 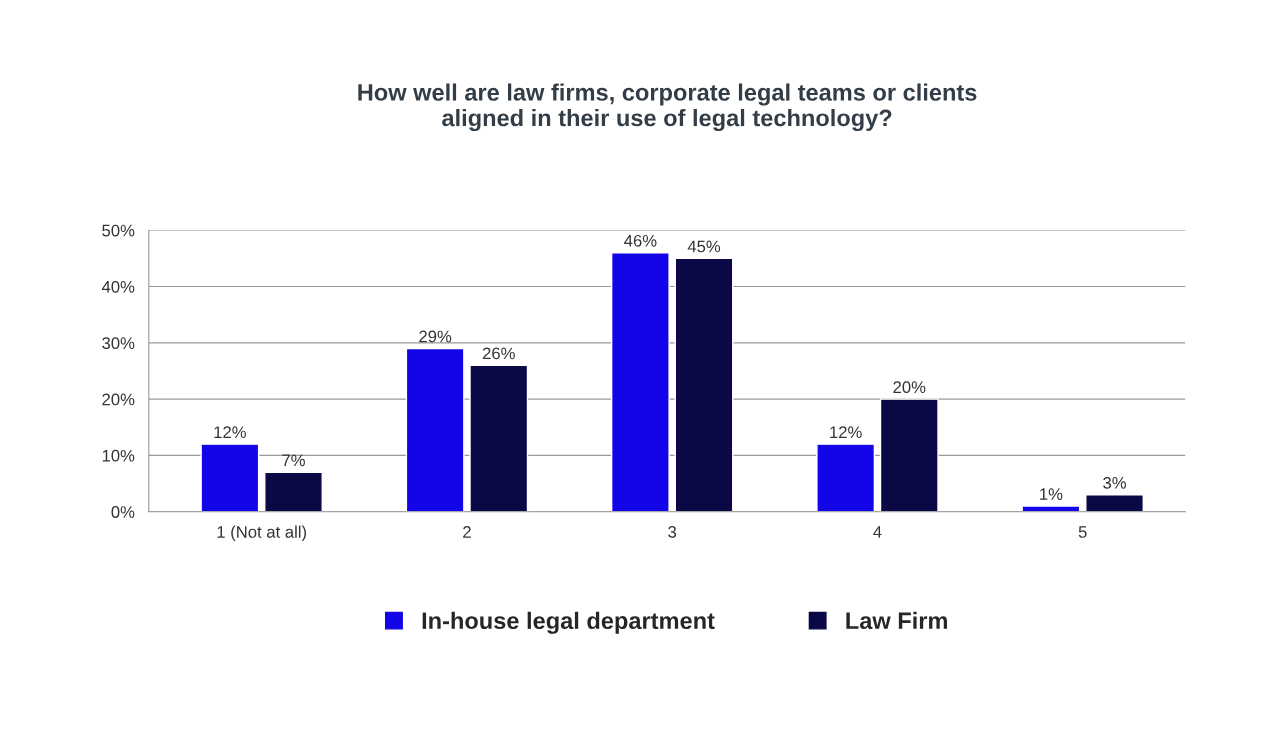 What do you see at coordinates (498, 353) in the screenshot?
I see `data-label: 26%` at bounding box center [498, 353].